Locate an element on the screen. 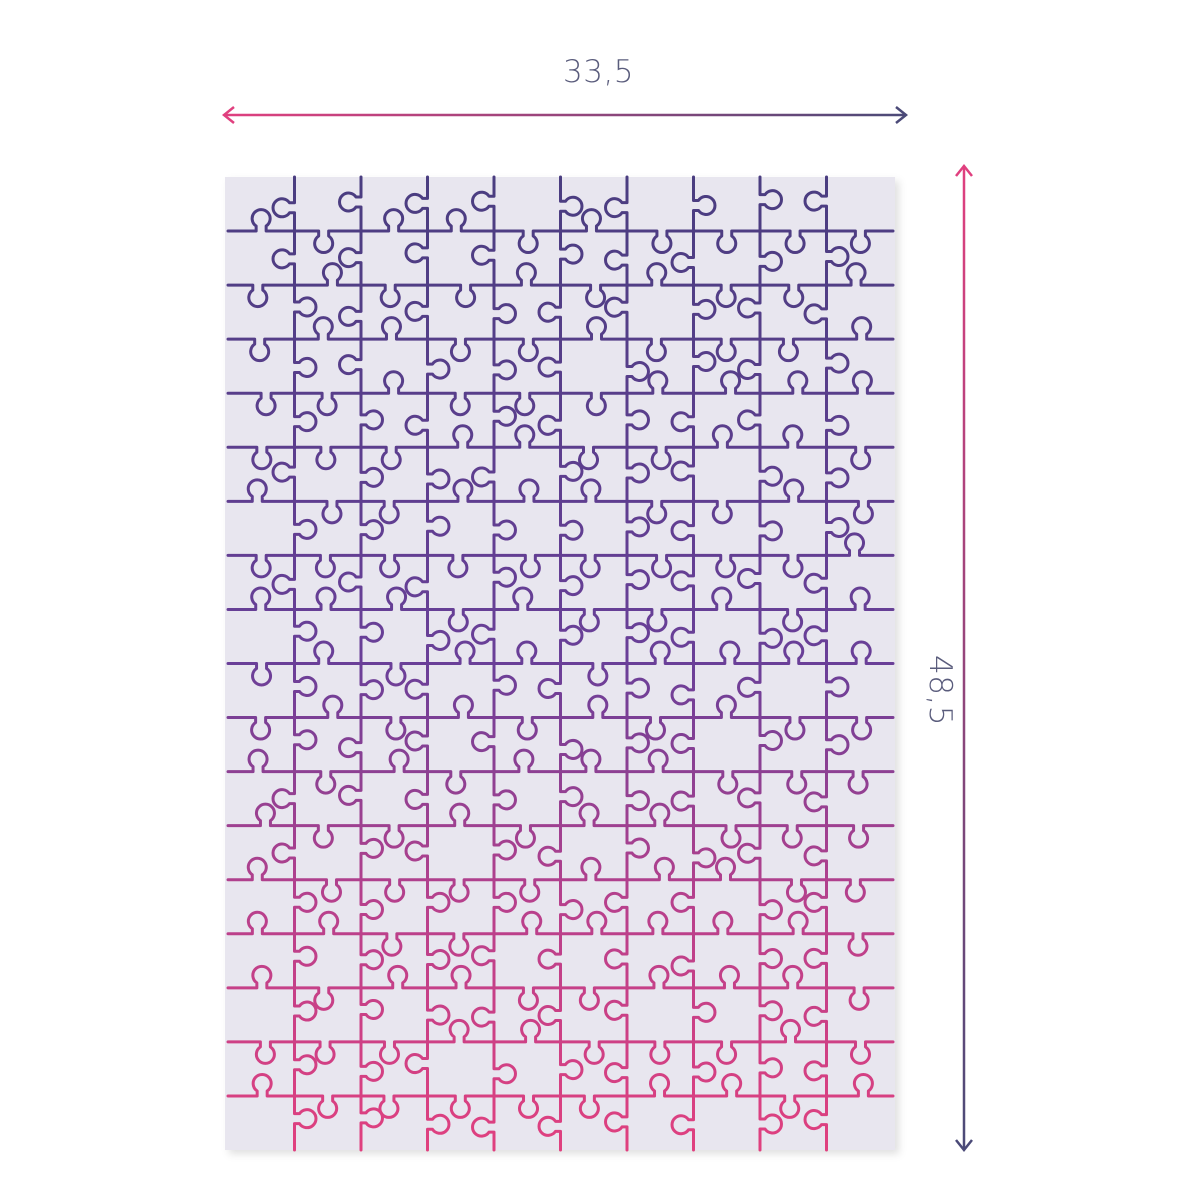 The height and width of the screenshot is (1200, 1200). height-arrow is located at coordinates (964, 658).